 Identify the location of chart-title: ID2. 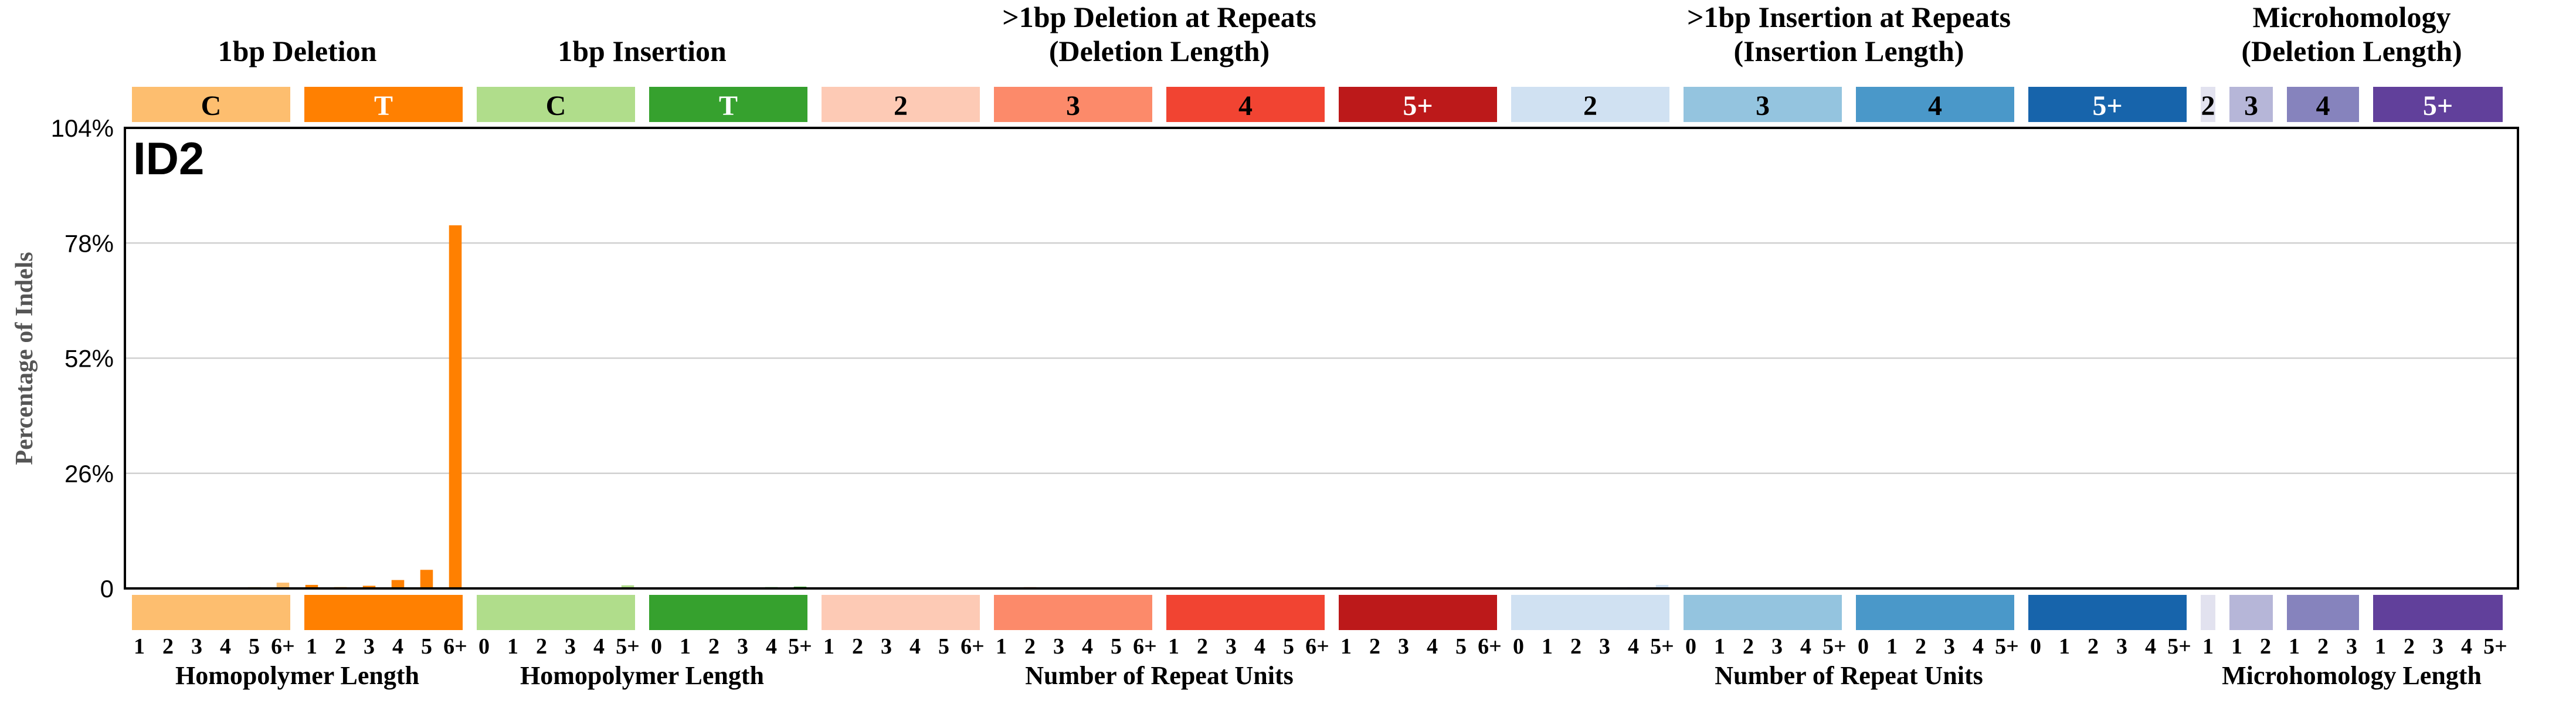
(168, 158).